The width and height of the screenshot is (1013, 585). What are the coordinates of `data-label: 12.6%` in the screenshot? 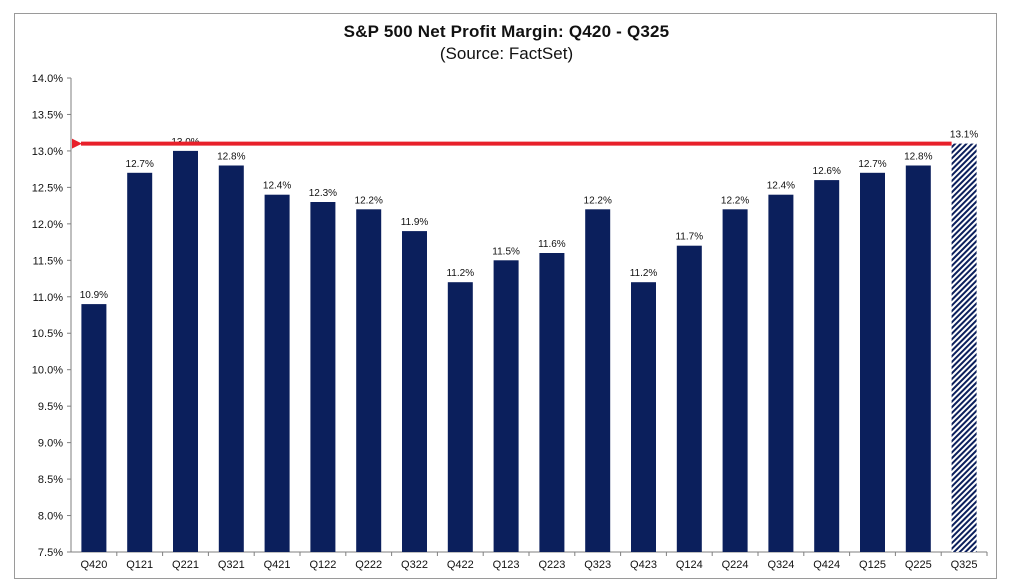 It's located at (827, 171).